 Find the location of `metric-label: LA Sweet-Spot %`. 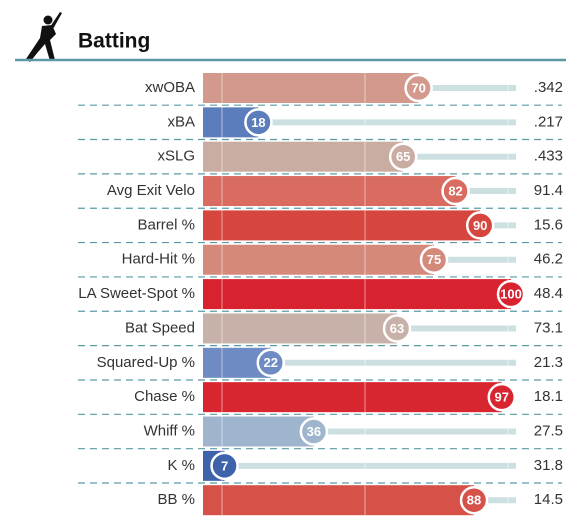

metric-label: LA Sweet-Spot % is located at coordinates (136, 293).